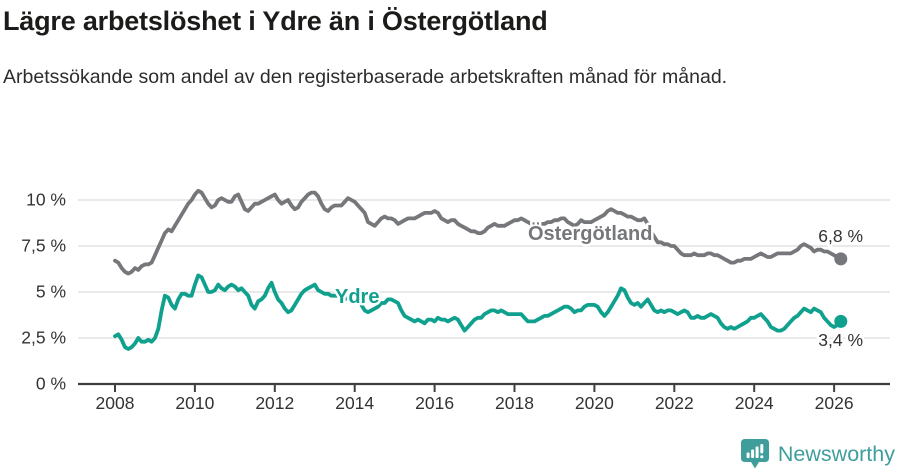 The height and width of the screenshot is (474, 900). Describe the element at coordinates (194, 403) in the screenshot. I see `x-tick-label: 2010` at that location.